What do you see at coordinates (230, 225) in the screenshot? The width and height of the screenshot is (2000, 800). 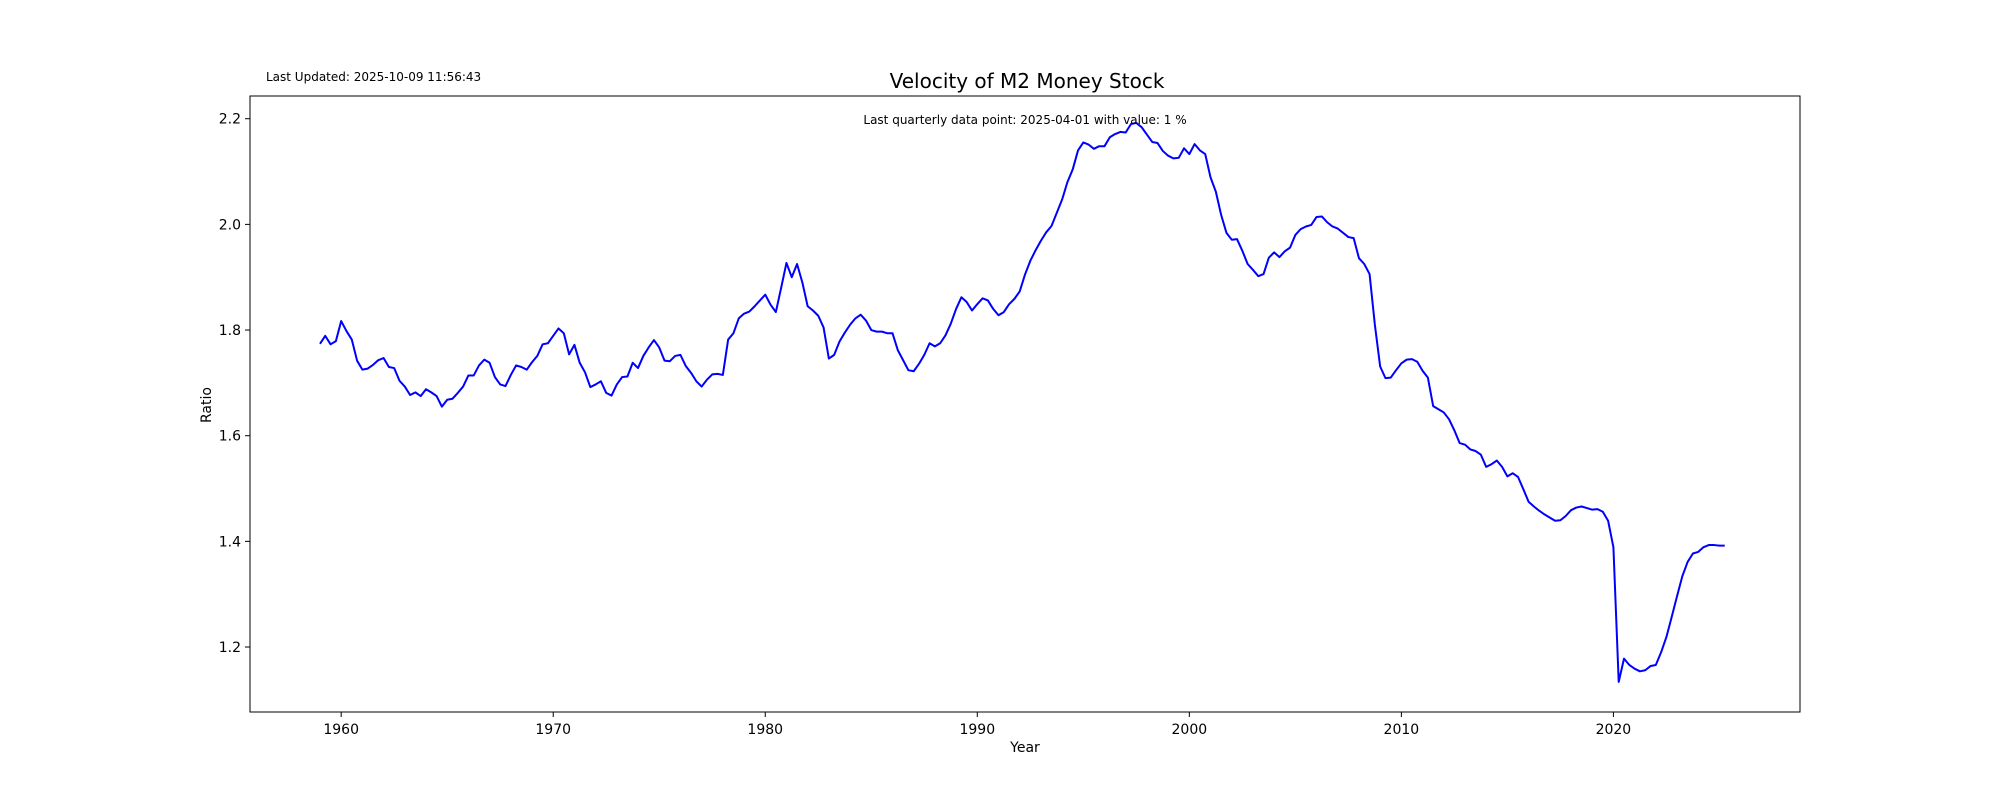 I see `y-tick-label: 2.0` at bounding box center [230, 225].